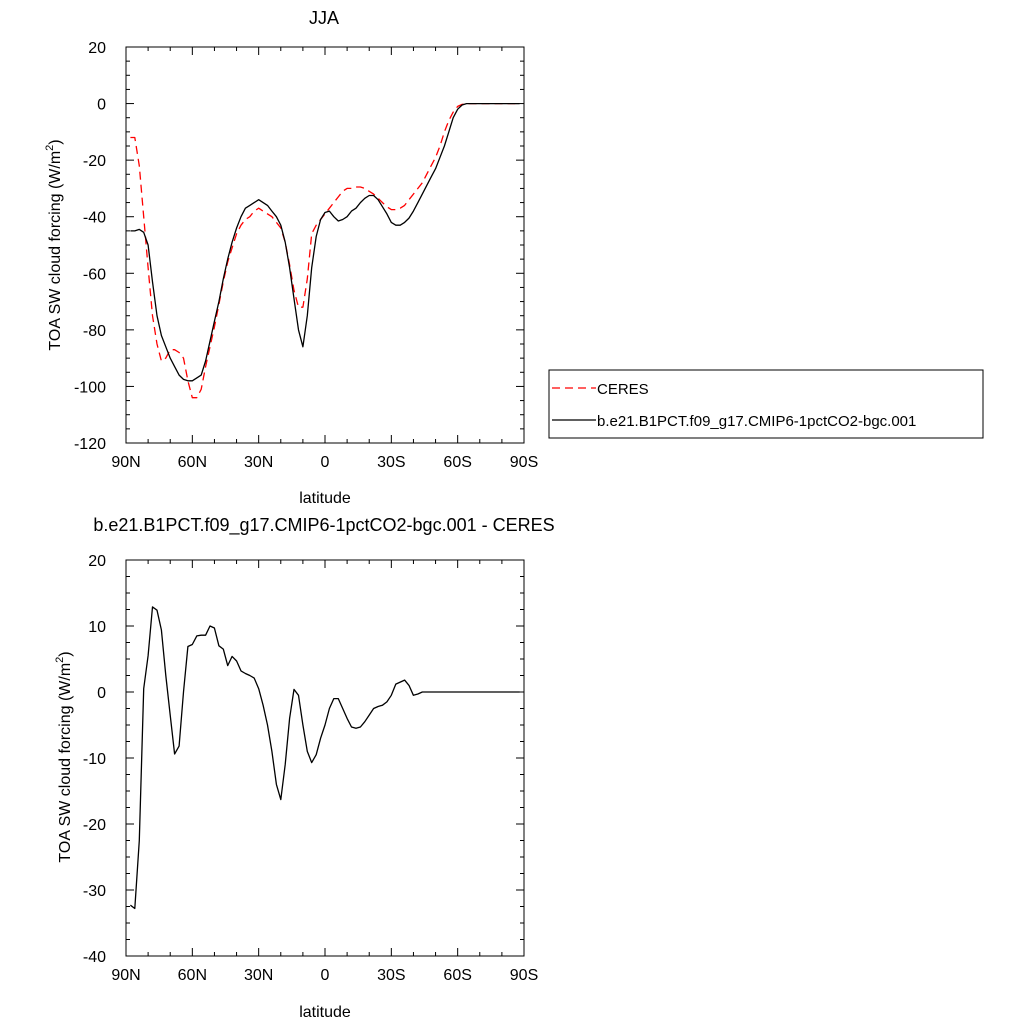 The image size is (1024, 1024). Describe the element at coordinates (54, 244) in the screenshot. I see `y-axis-label-top: TOA SW cloud forcing (W/m2)` at that location.